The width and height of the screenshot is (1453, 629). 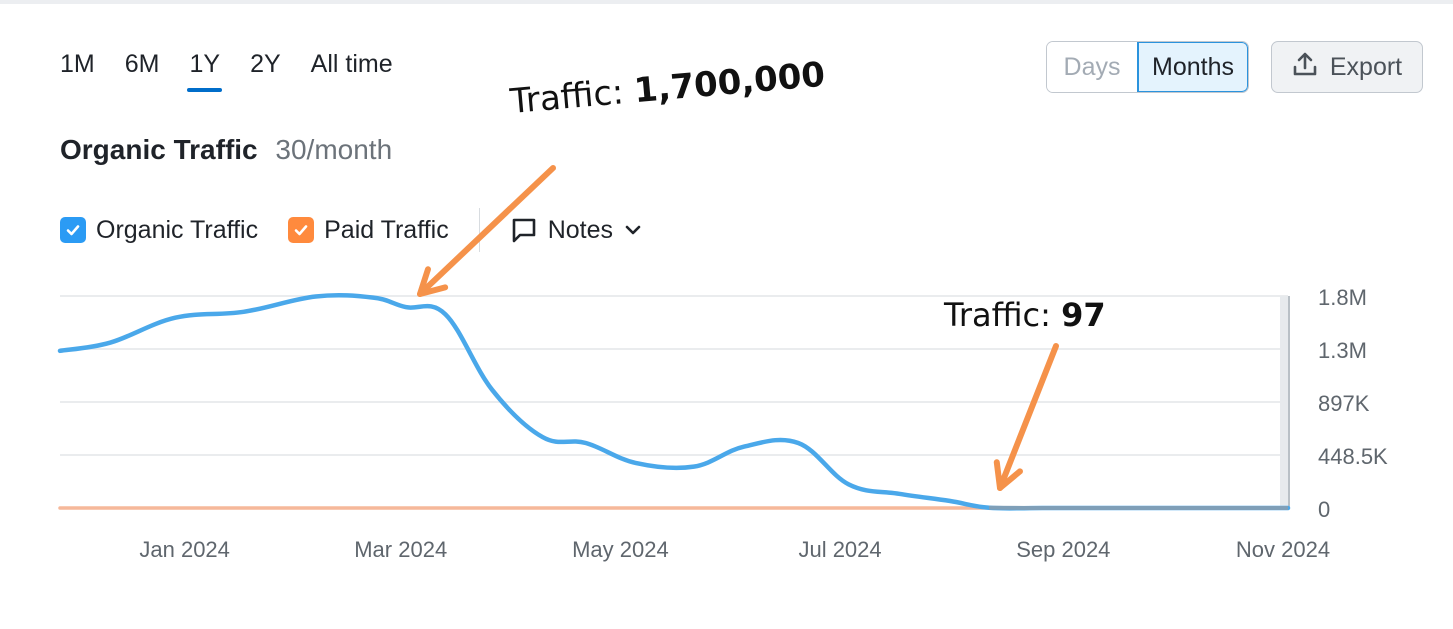 What do you see at coordinates (1324, 509) in the screenshot?
I see `y-tick-label: 0` at bounding box center [1324, 509].